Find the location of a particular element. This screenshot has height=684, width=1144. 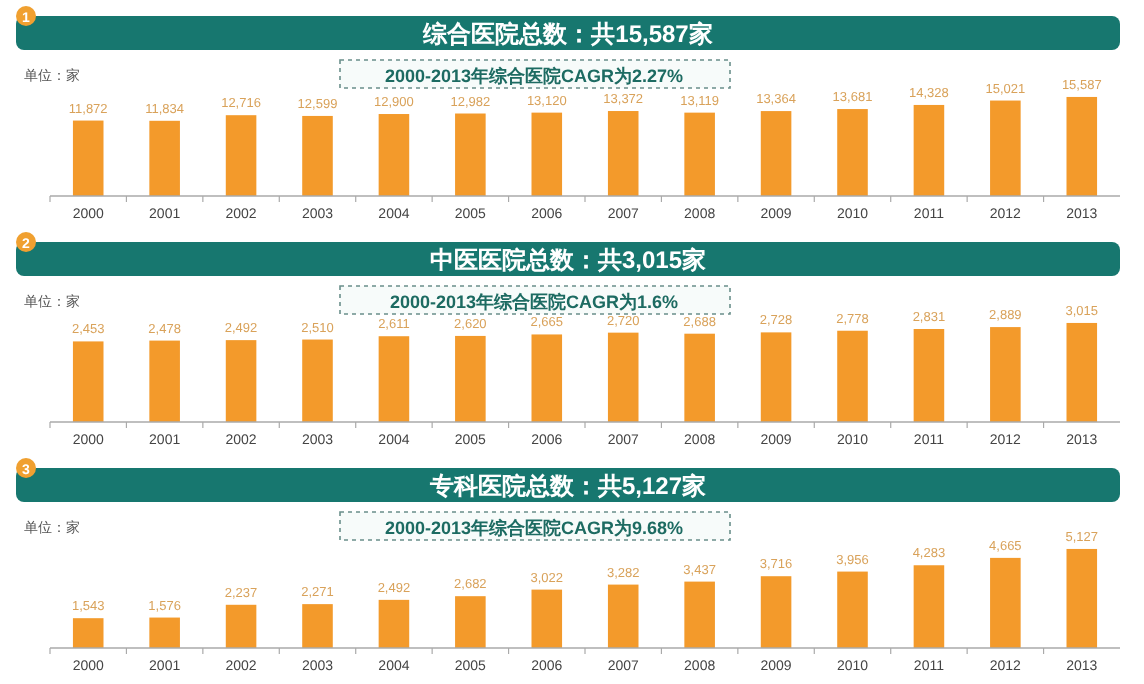

chart-subtitle: 2000-2013年综合医院CAGR为2.27% is located at coordinates (534, 76).